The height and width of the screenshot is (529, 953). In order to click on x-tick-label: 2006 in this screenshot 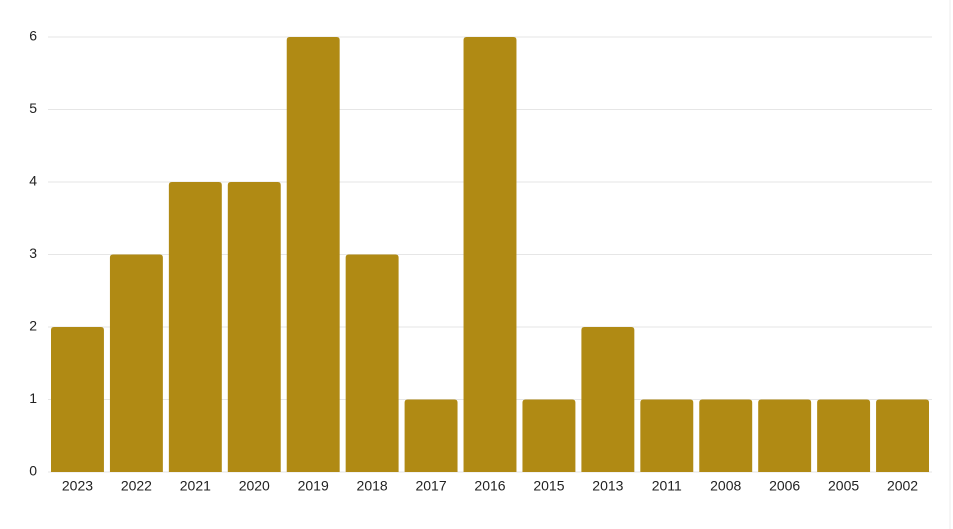, I will do `click(784, 486)`.